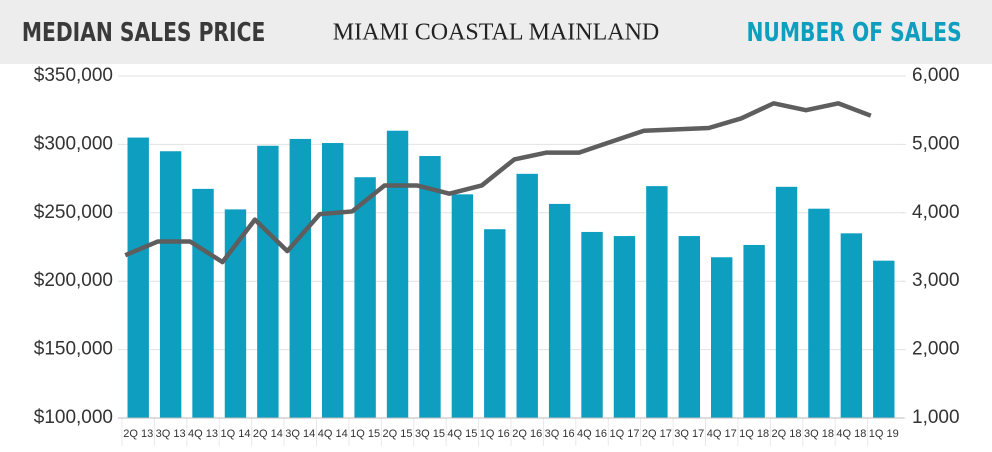 This screenshot has height=452, width=992. What do you see at coordinates (754, 434) in the screenshot?
I see `x-tick-label: 1Q 18` at bounding box center [754, 434].